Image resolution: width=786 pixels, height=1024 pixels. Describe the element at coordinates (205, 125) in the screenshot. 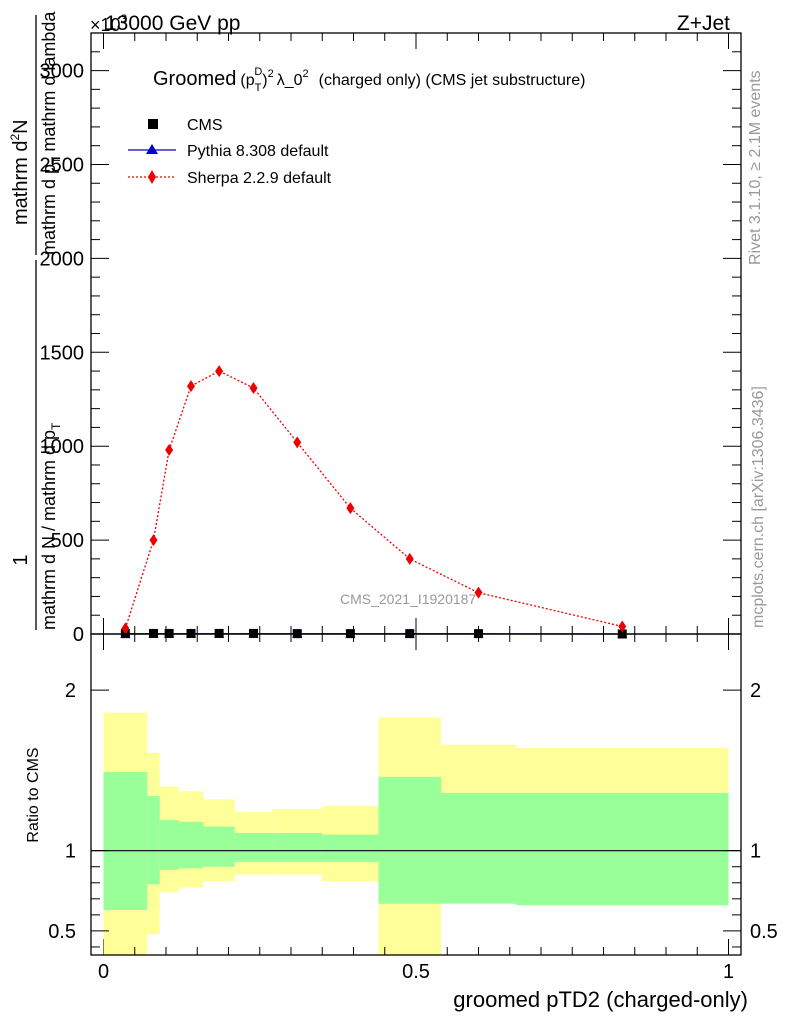

I see `legend-cms-label: CMS` at that location.